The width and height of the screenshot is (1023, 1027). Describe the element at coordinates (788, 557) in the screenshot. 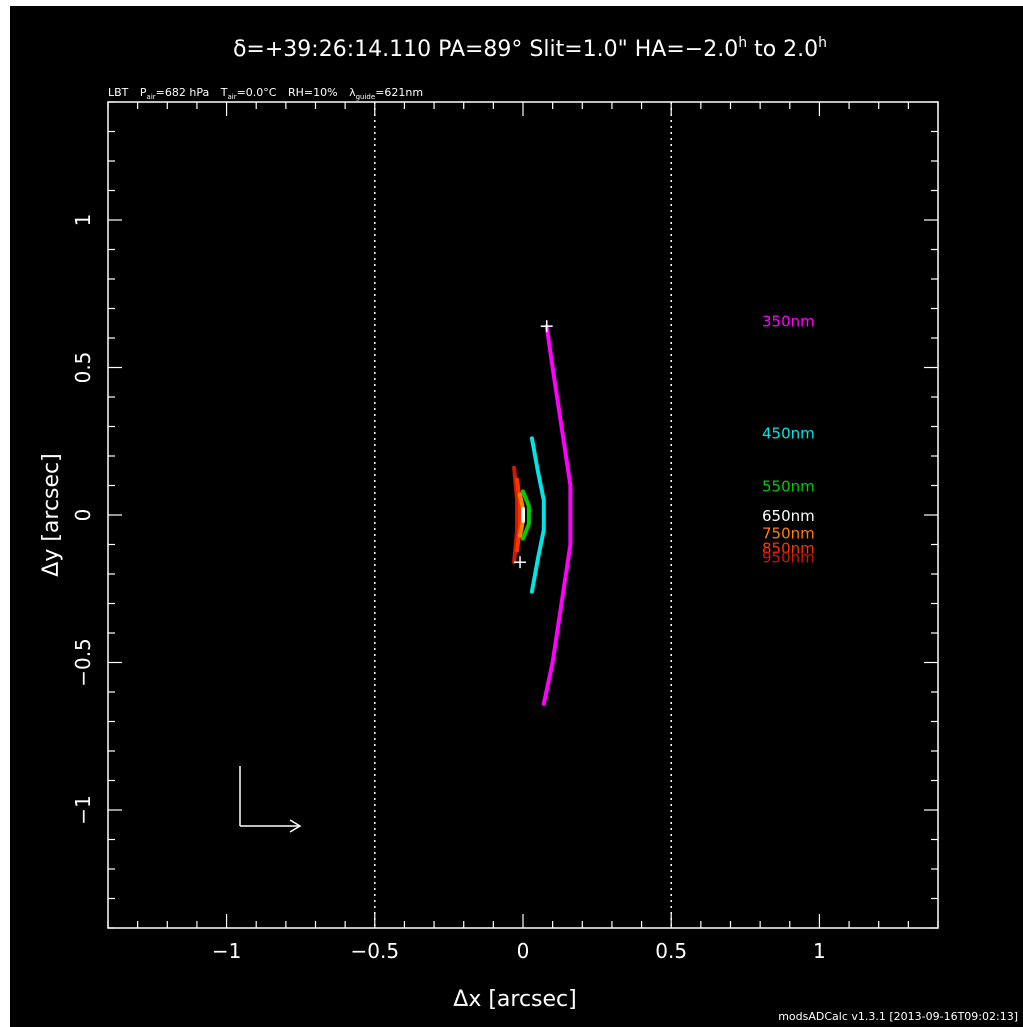

I see `series-label-950nm: 950nm` at that location.